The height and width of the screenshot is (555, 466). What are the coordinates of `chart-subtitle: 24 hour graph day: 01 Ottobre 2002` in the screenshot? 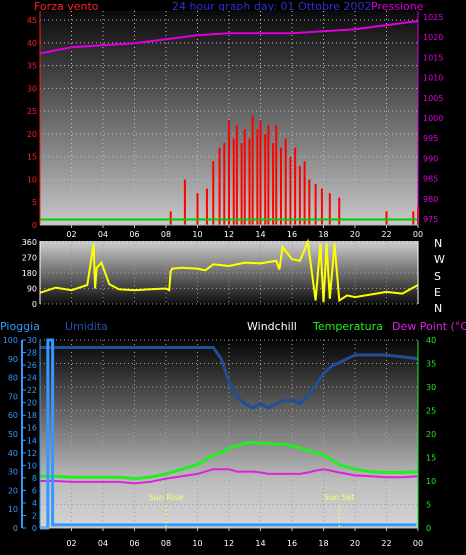 It's located at (272, 6).